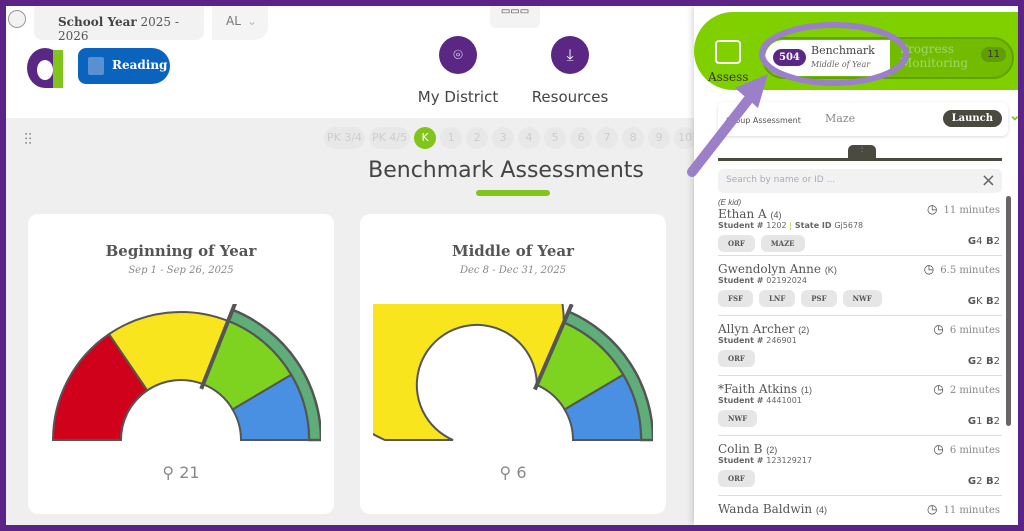 The height and width of the screenshot is (531, 1024). Describe the element at coordinates (791, 225) in the screenshot. I see `student-id-line: Student # 1202 | State ID Gj5678` at that location.